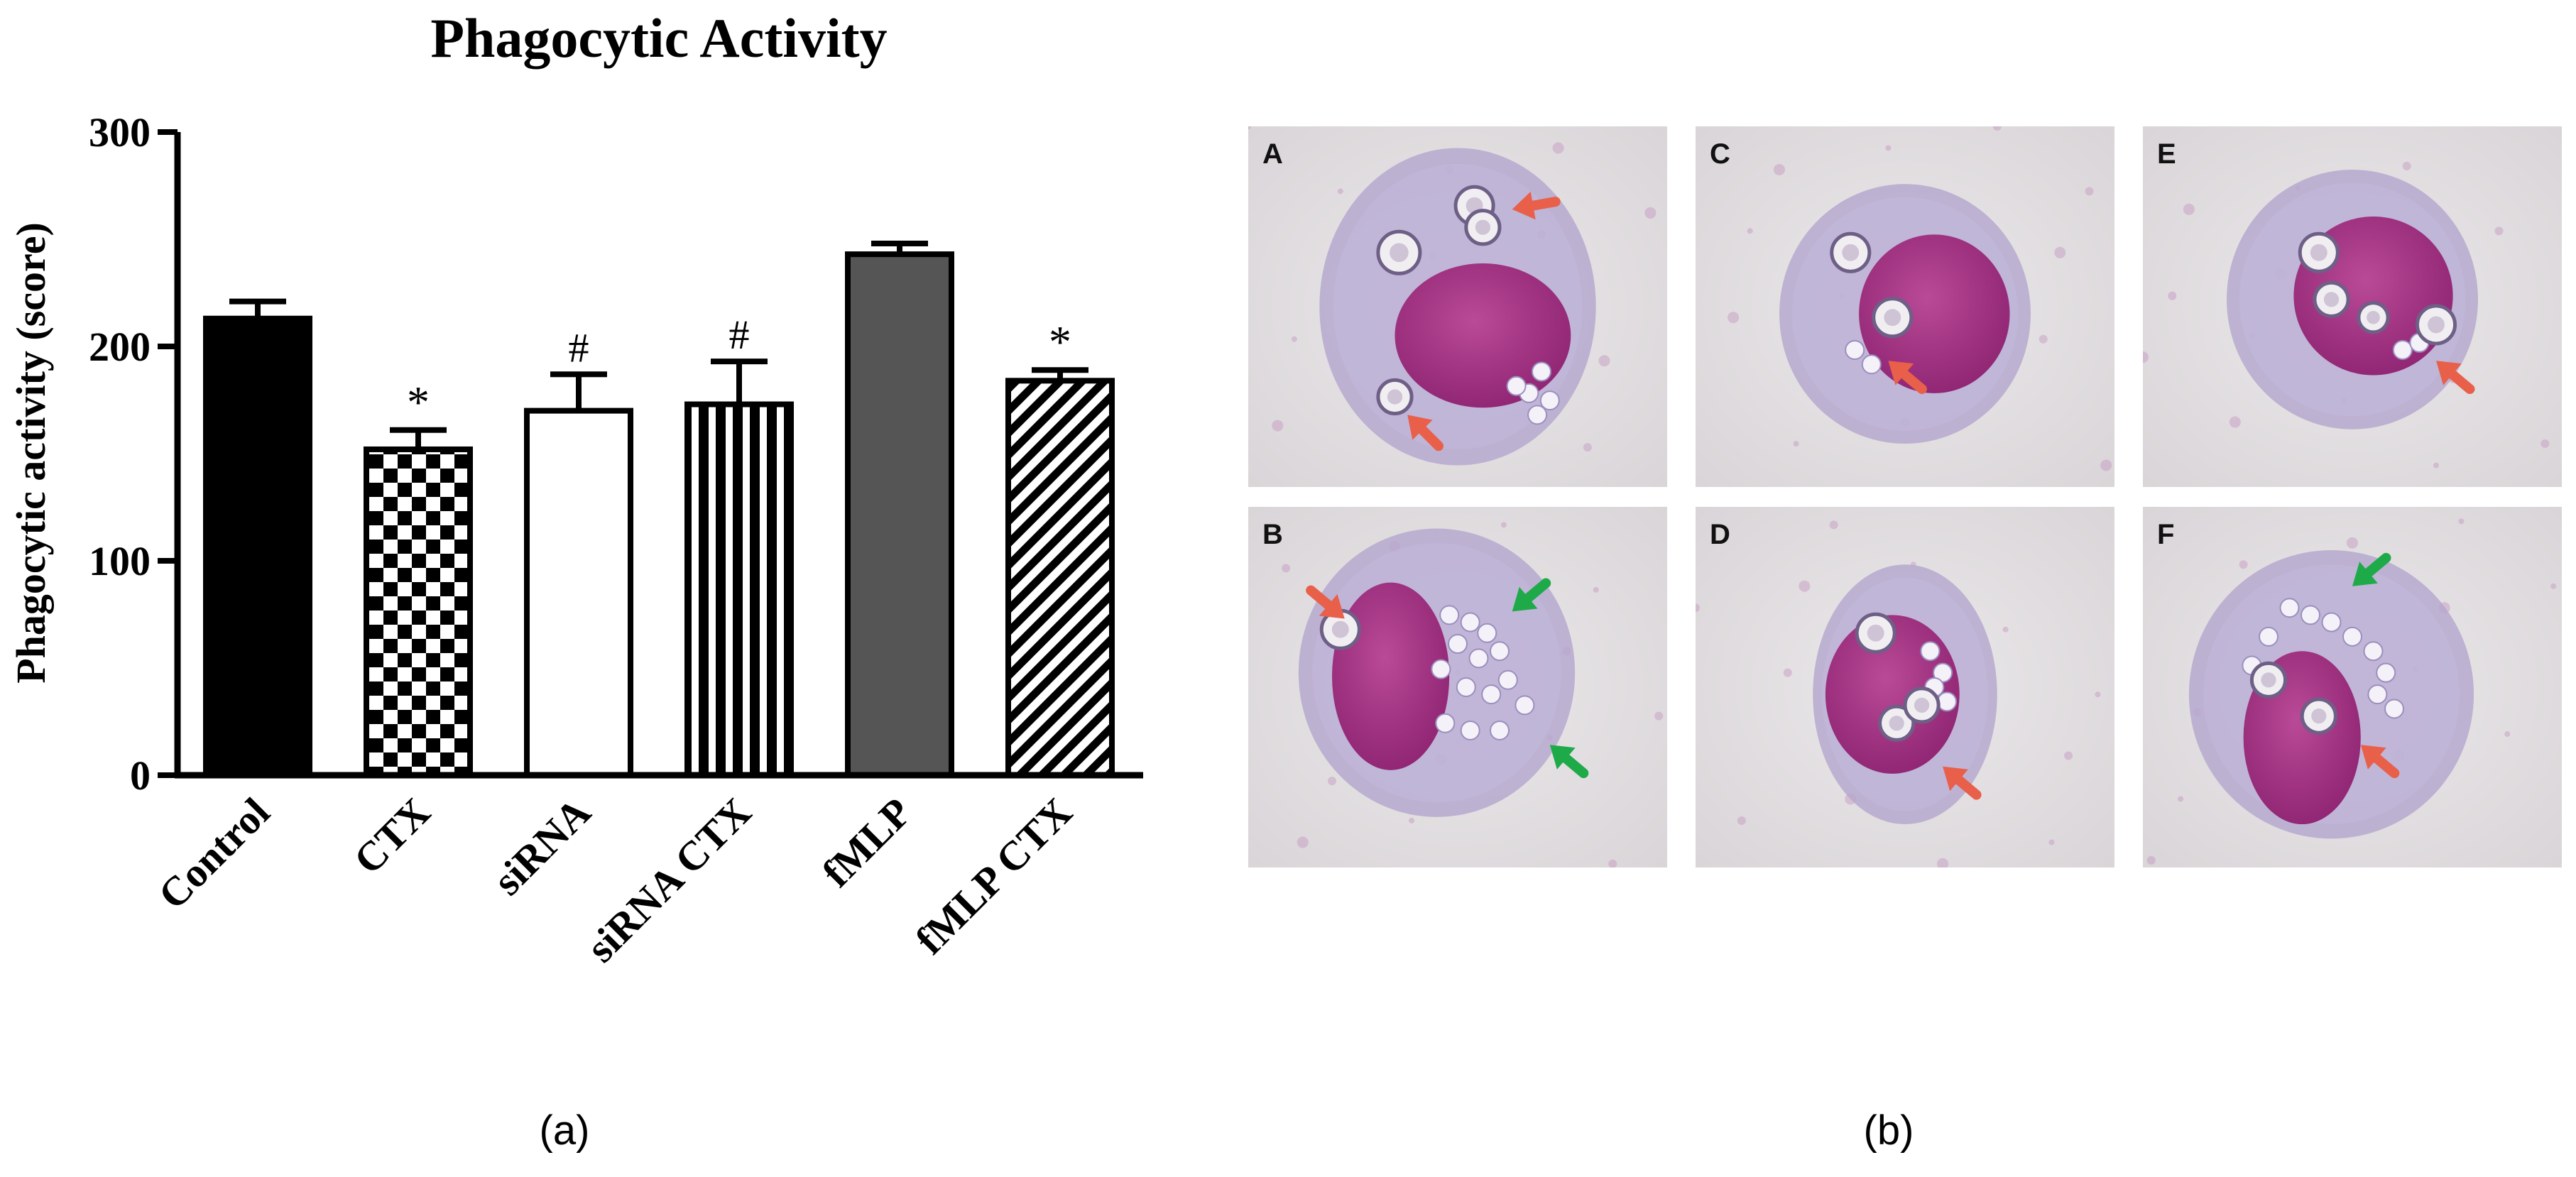 This screenshot has width=2576, height=1177. What do you see at coordinates (668, 880) in the screenshot?
I see `x-tick-label: siRNA CTX` at bounding box center [668, 880].